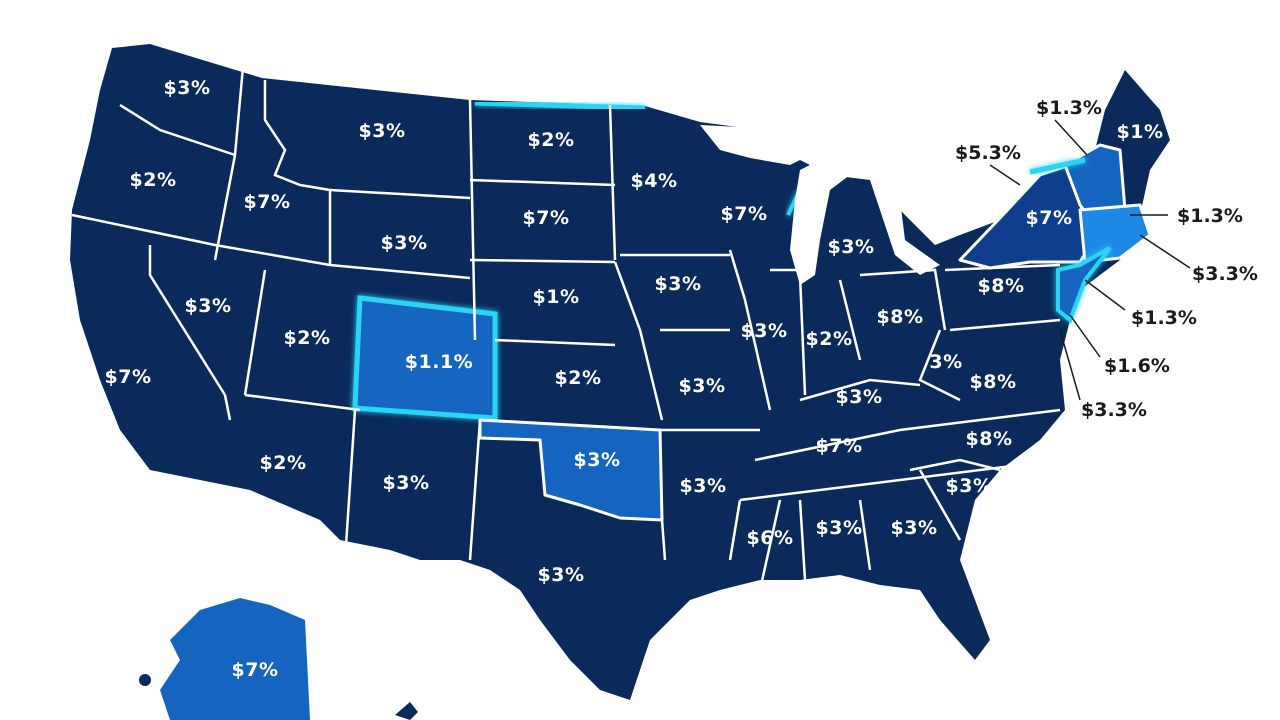 This screenshot has width=1280, height=720. What do you see at coordinates (1210, 216) in the screenshot?
I see `callout-ma-label: $1.3%` at bounding box center [1210, 216].